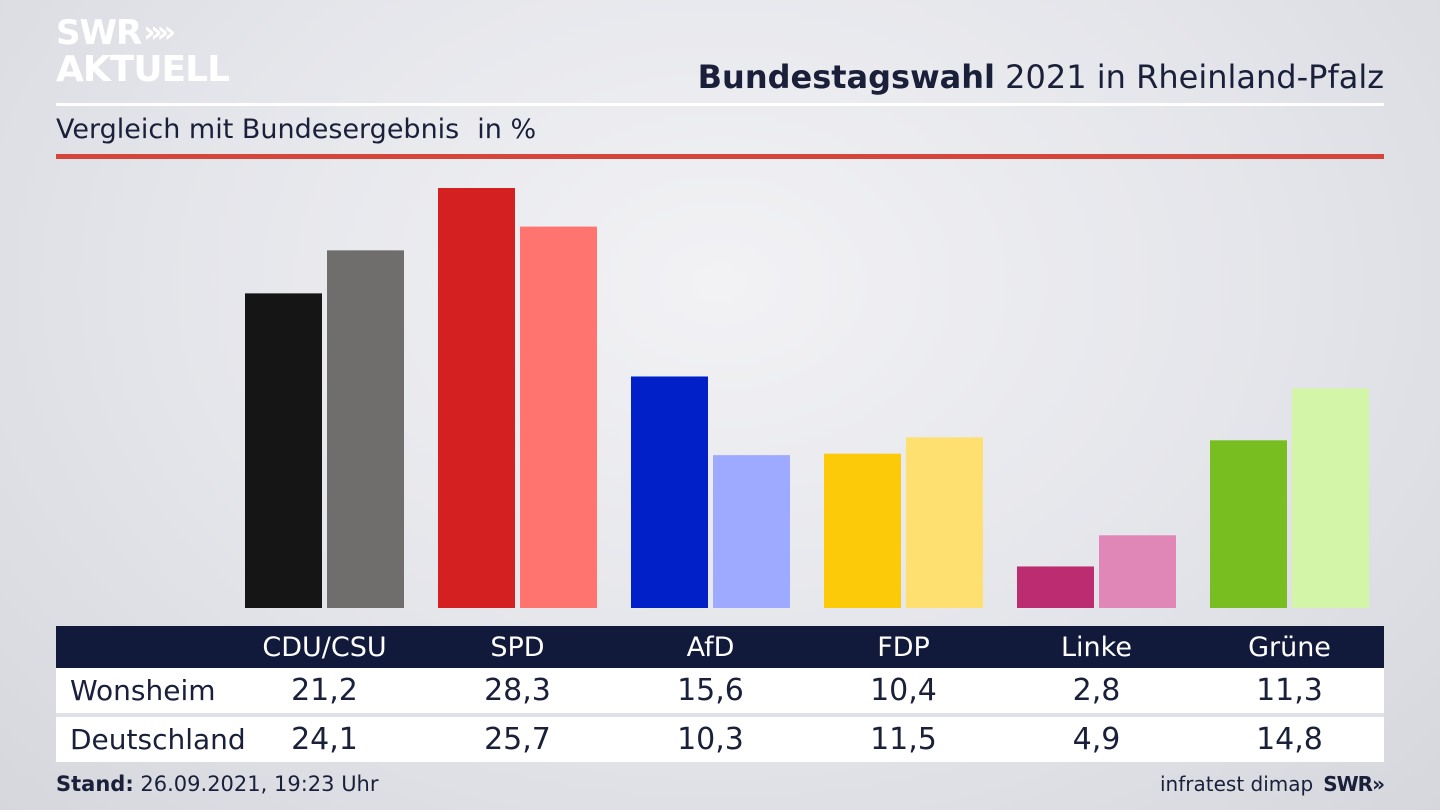 The width and height of the screenshot is (1440, 810). Describe the element at coordinates (1289, 647) in the screenshot. I see `category-label: Grüne` at that location.